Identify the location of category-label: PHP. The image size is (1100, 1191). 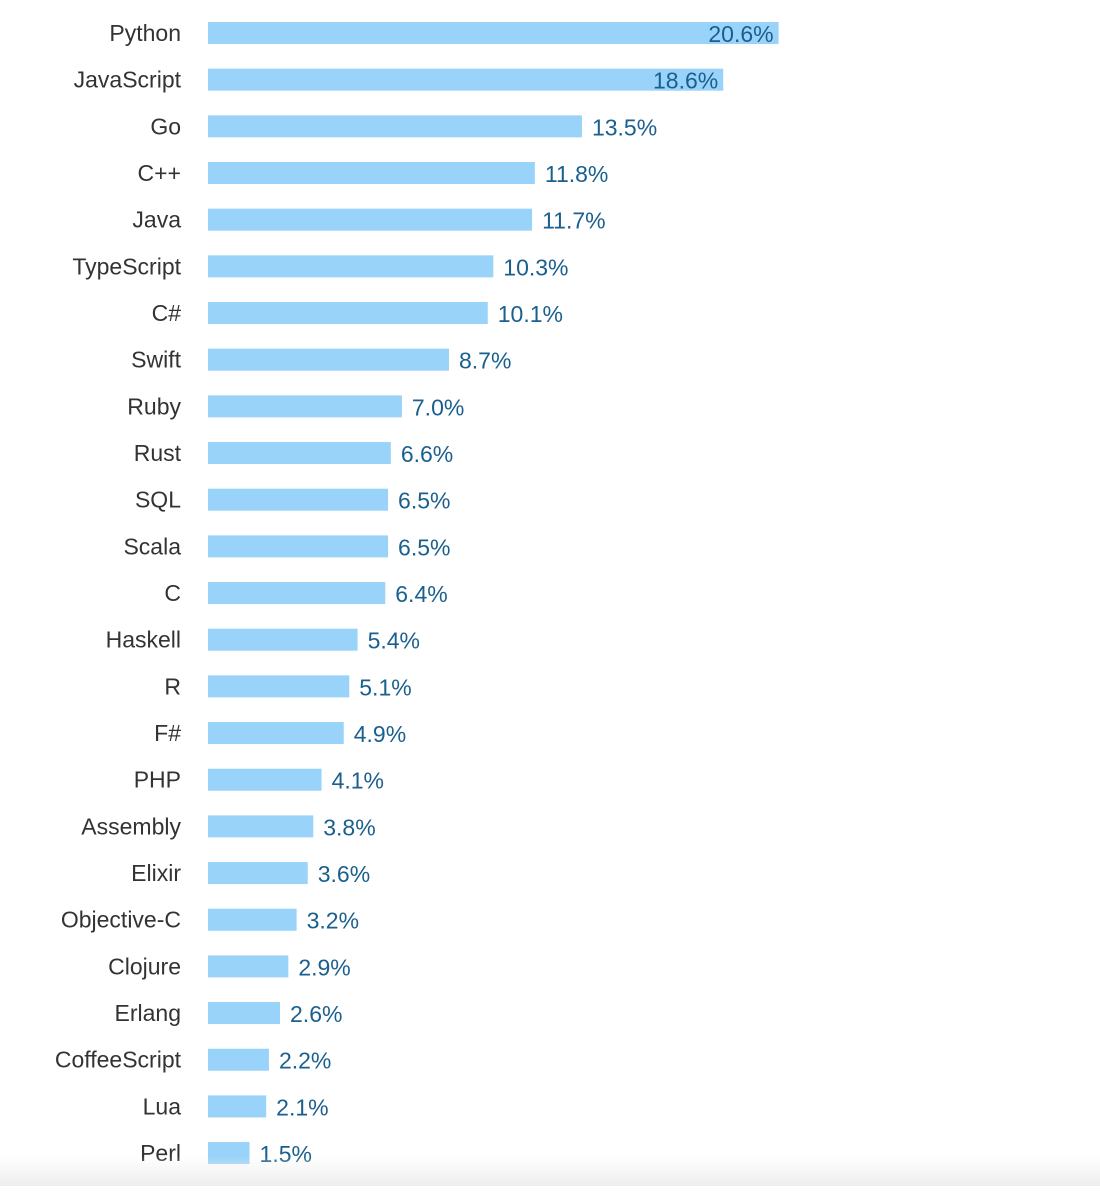
(157, 780).